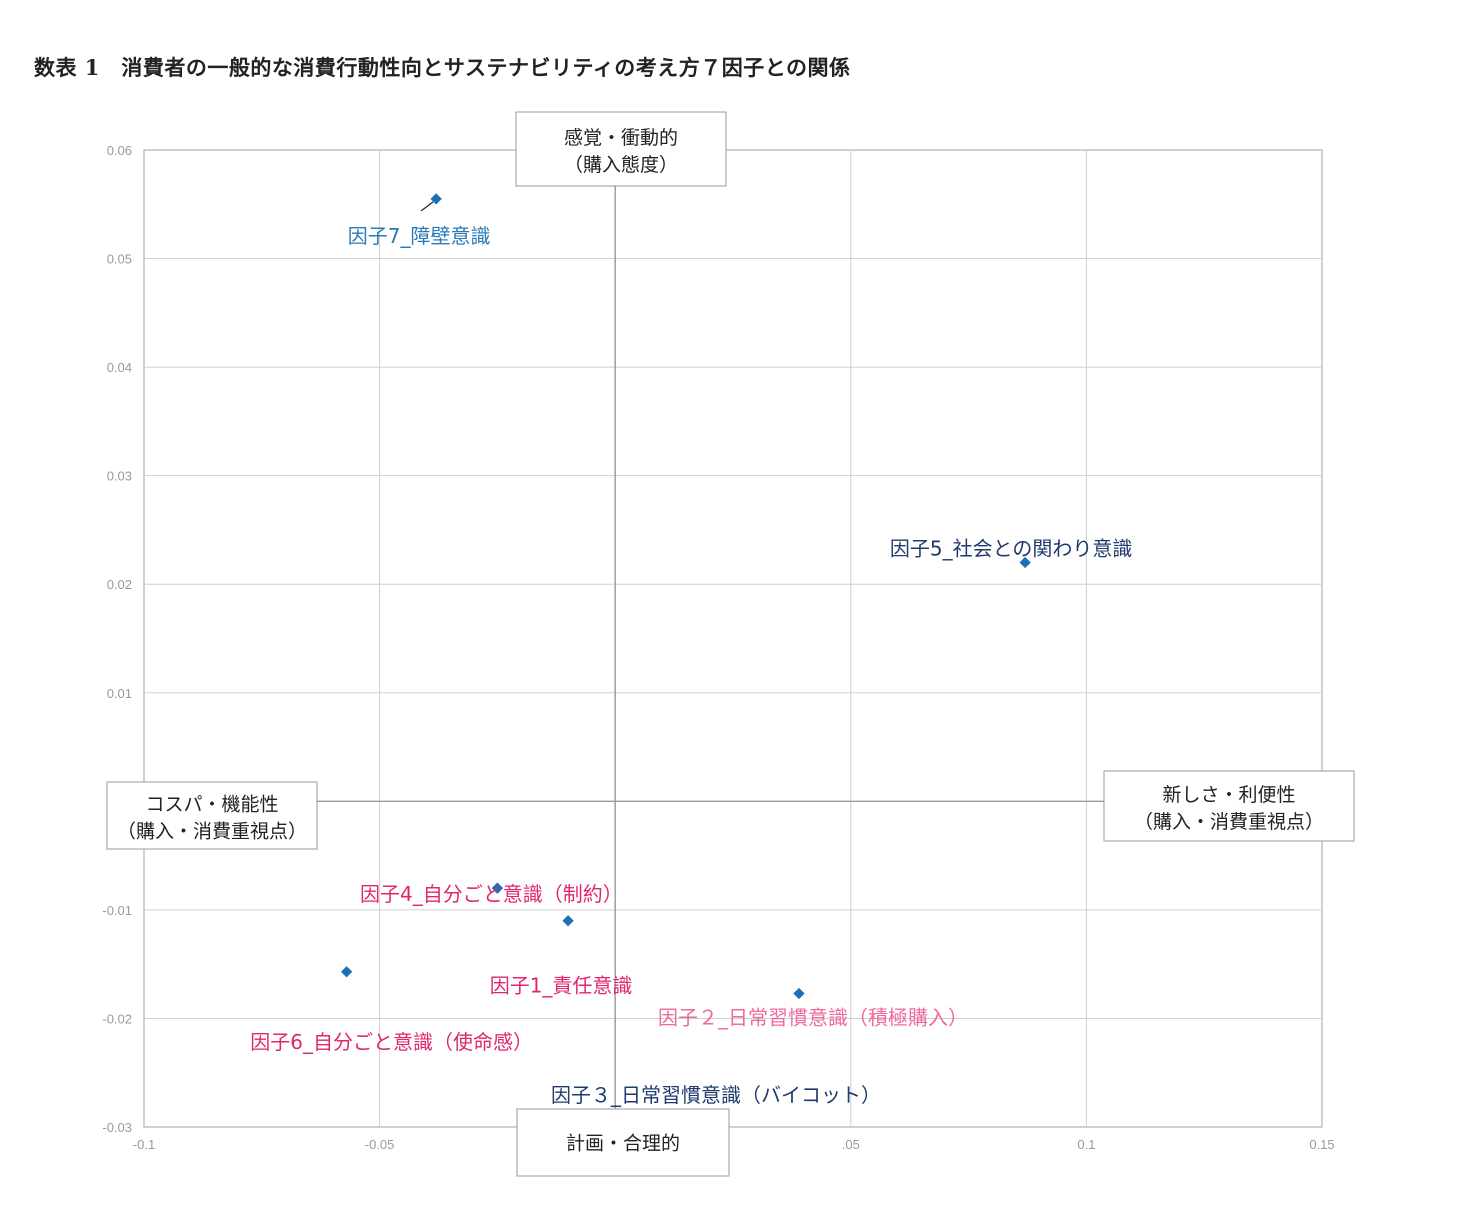  Describe the element at coordinates (427, 206) in the screenshot. I see `leader-line` at that location.